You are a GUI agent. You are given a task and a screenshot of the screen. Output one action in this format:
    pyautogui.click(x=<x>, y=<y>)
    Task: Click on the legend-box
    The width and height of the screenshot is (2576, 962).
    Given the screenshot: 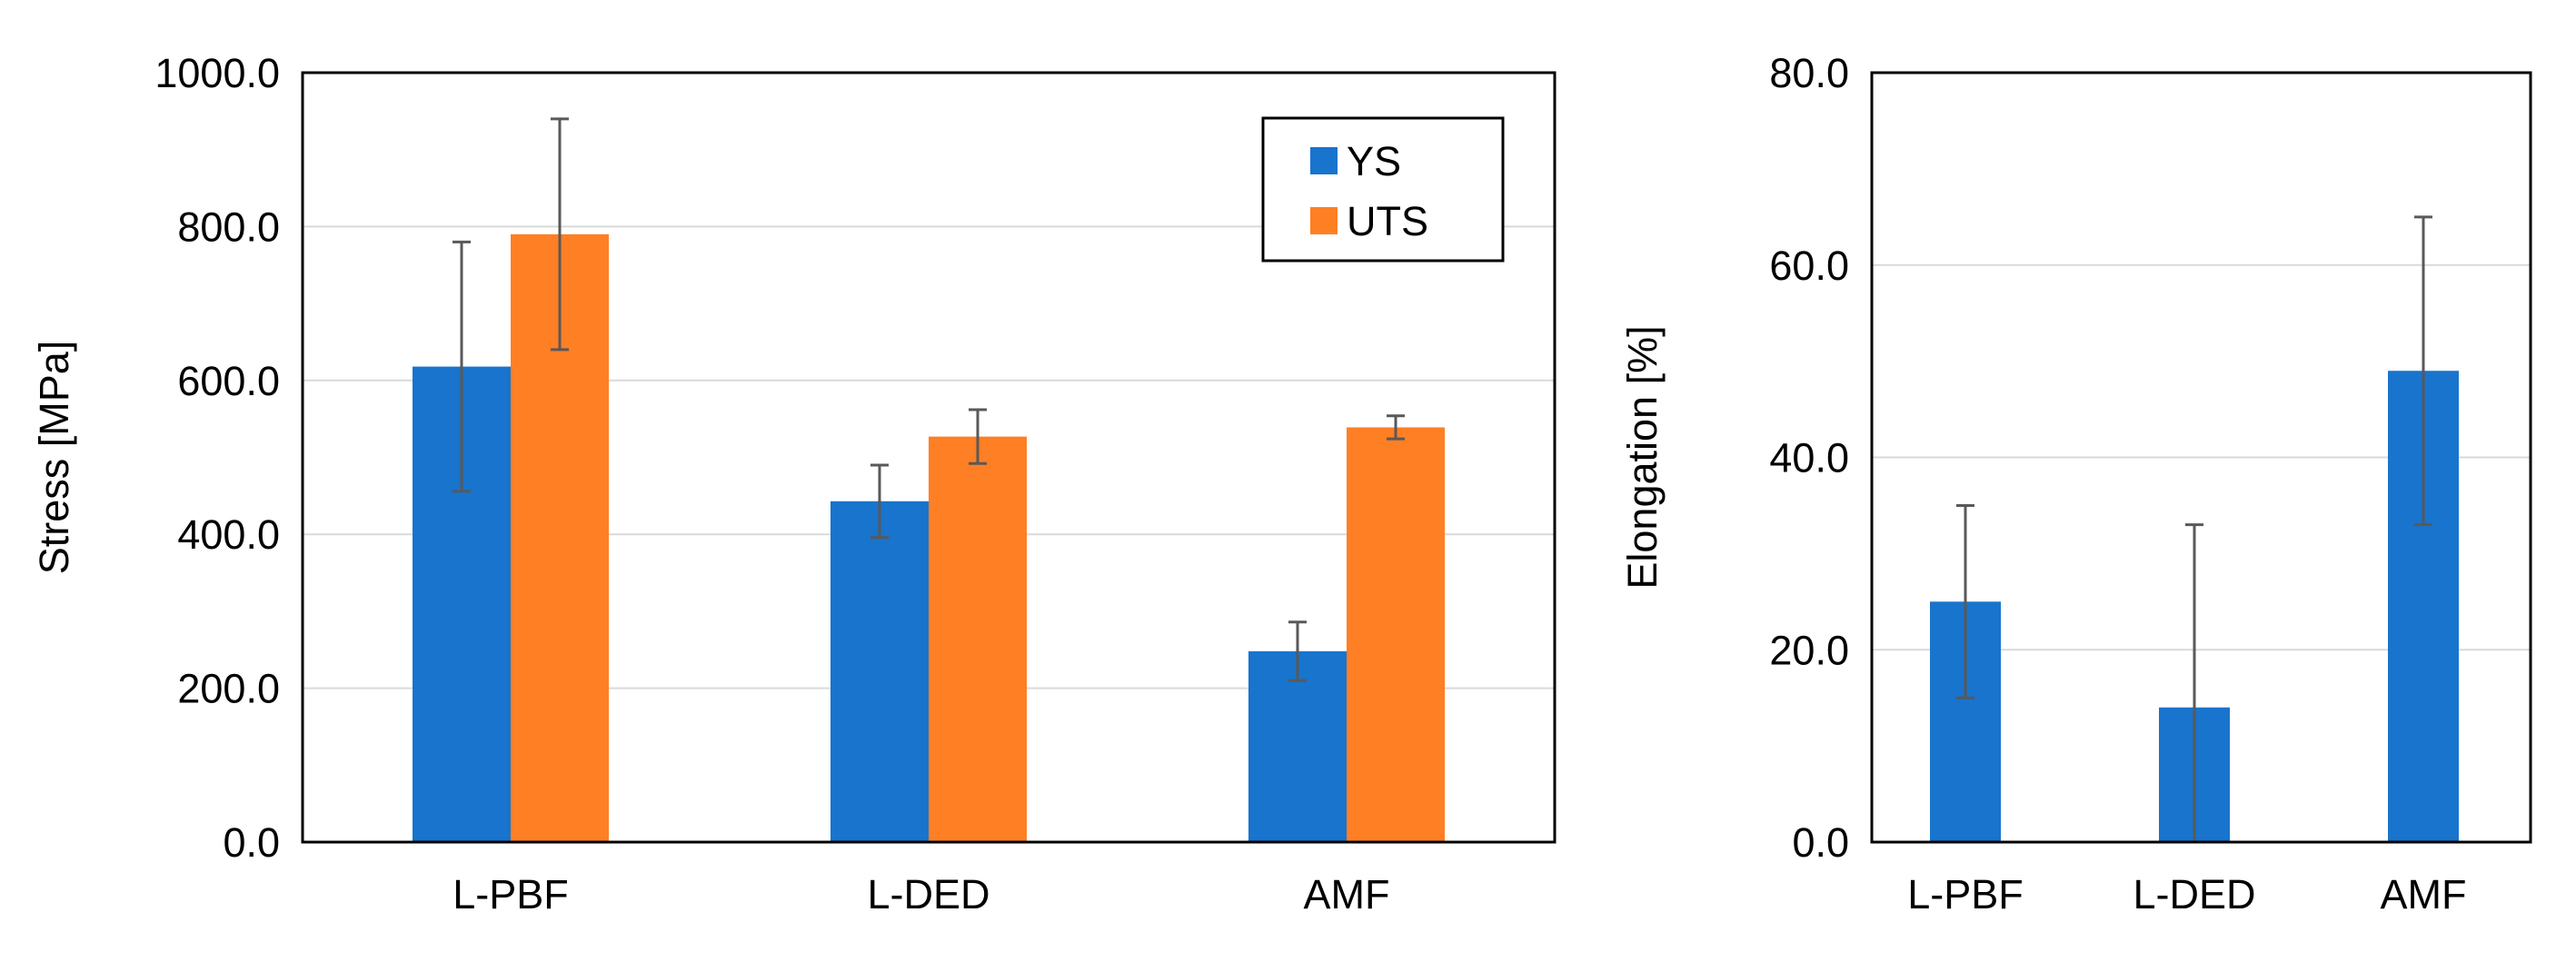 What is the action you would take?
    pyautogui.click(x=1383, y=189)
    